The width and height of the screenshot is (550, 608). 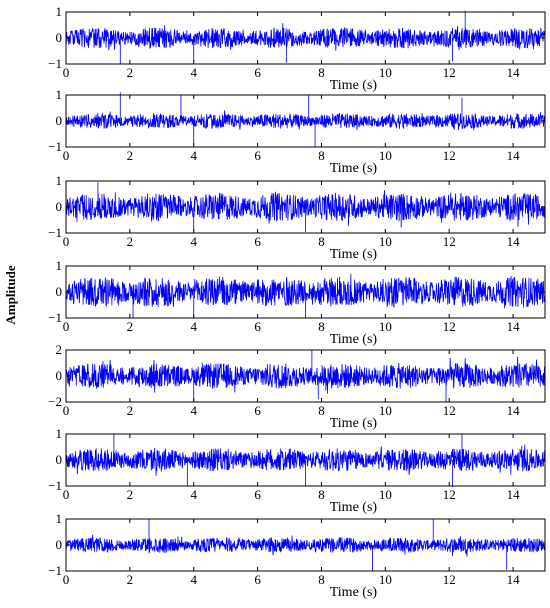 What do you see at coordinates (59, 349) in the screenshot?
I see `y-tick-label: 2` at bounding box center [59, 349].